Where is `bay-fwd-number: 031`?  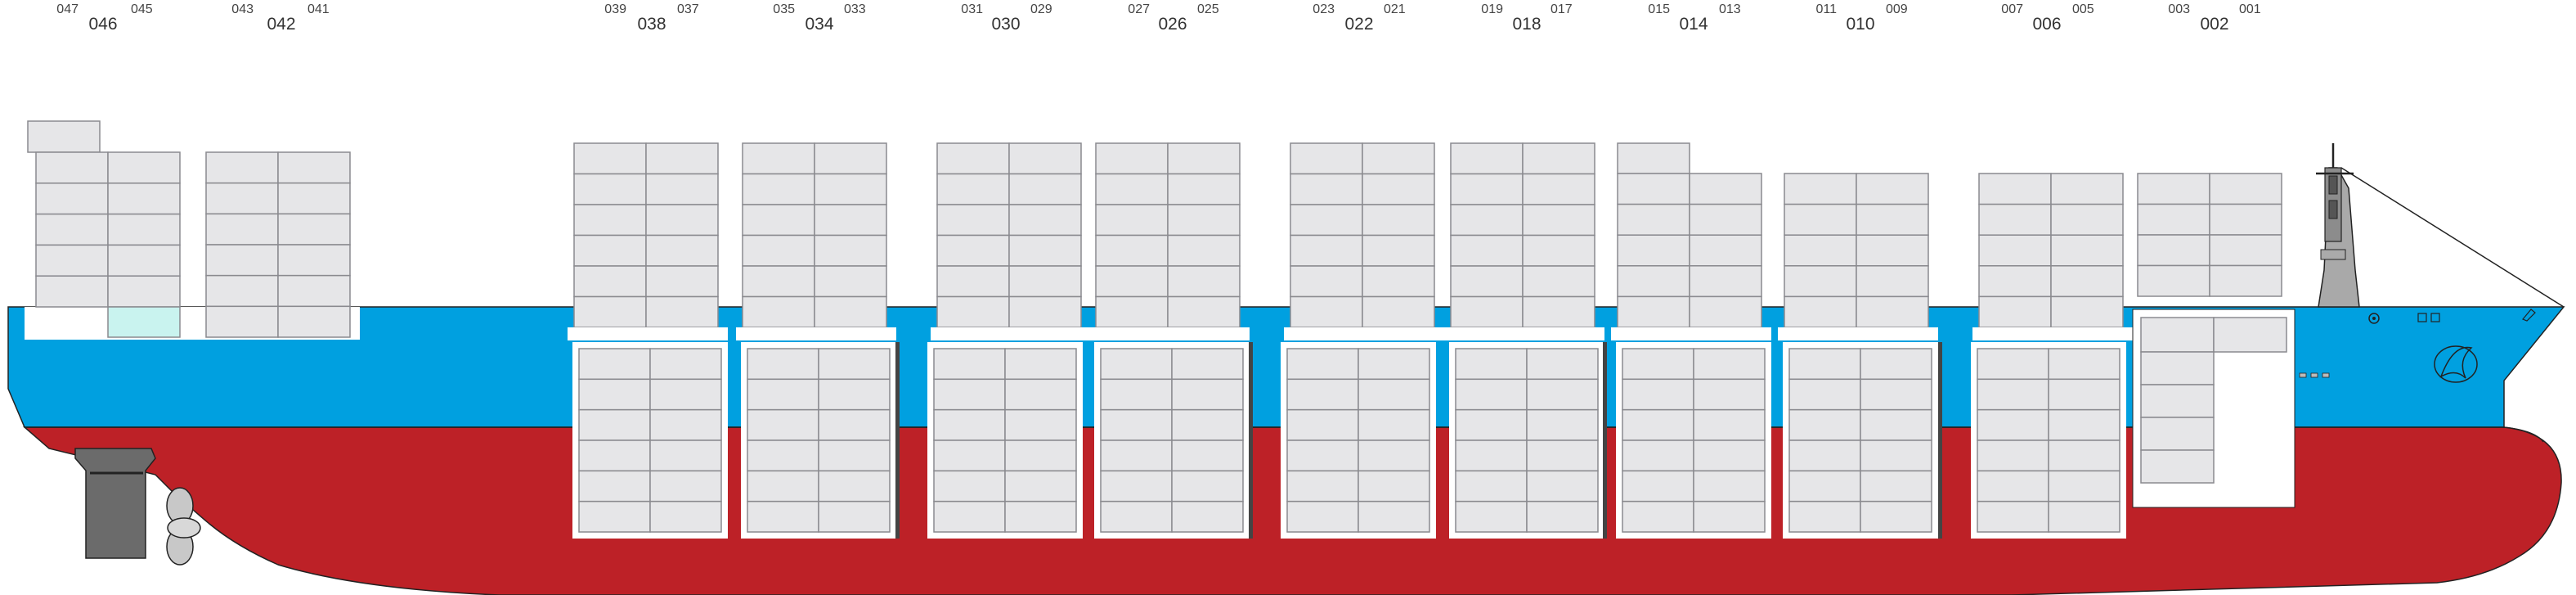 bay-fwd-number: 031 is located at coordinates (972, 9).